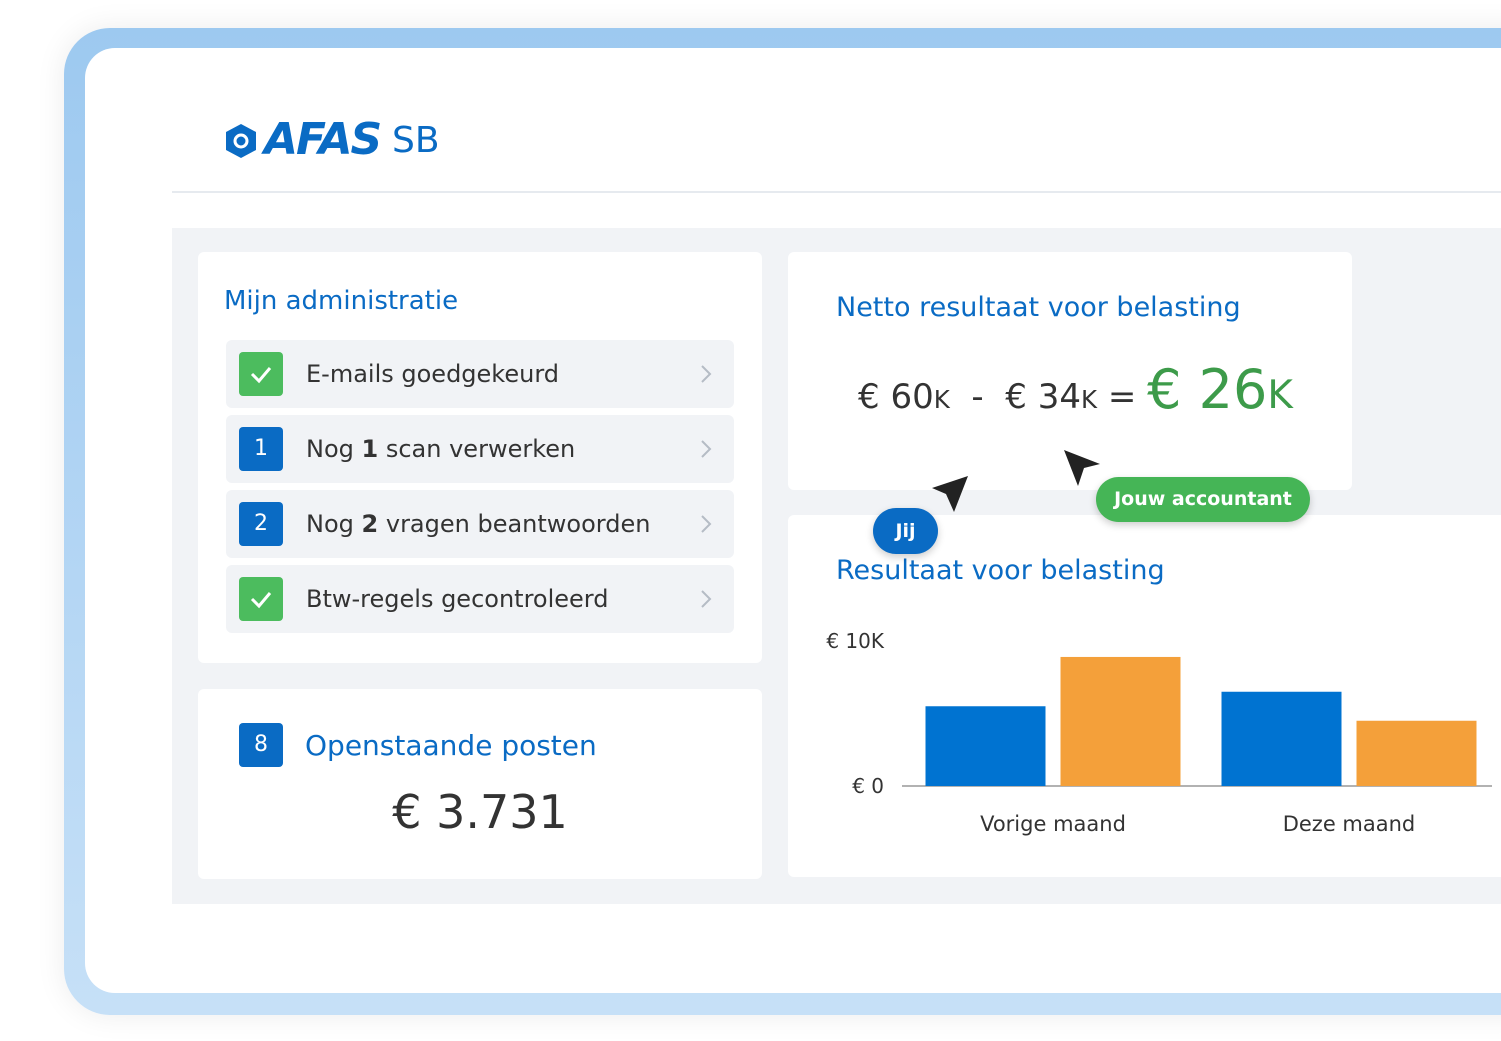 Image resolution: width=1501 pixels, height=1041 pixels. What do you see at coordinates (370, 524) in the screenshot?
I see `task-count: 2` at bounding box center [370, 524].